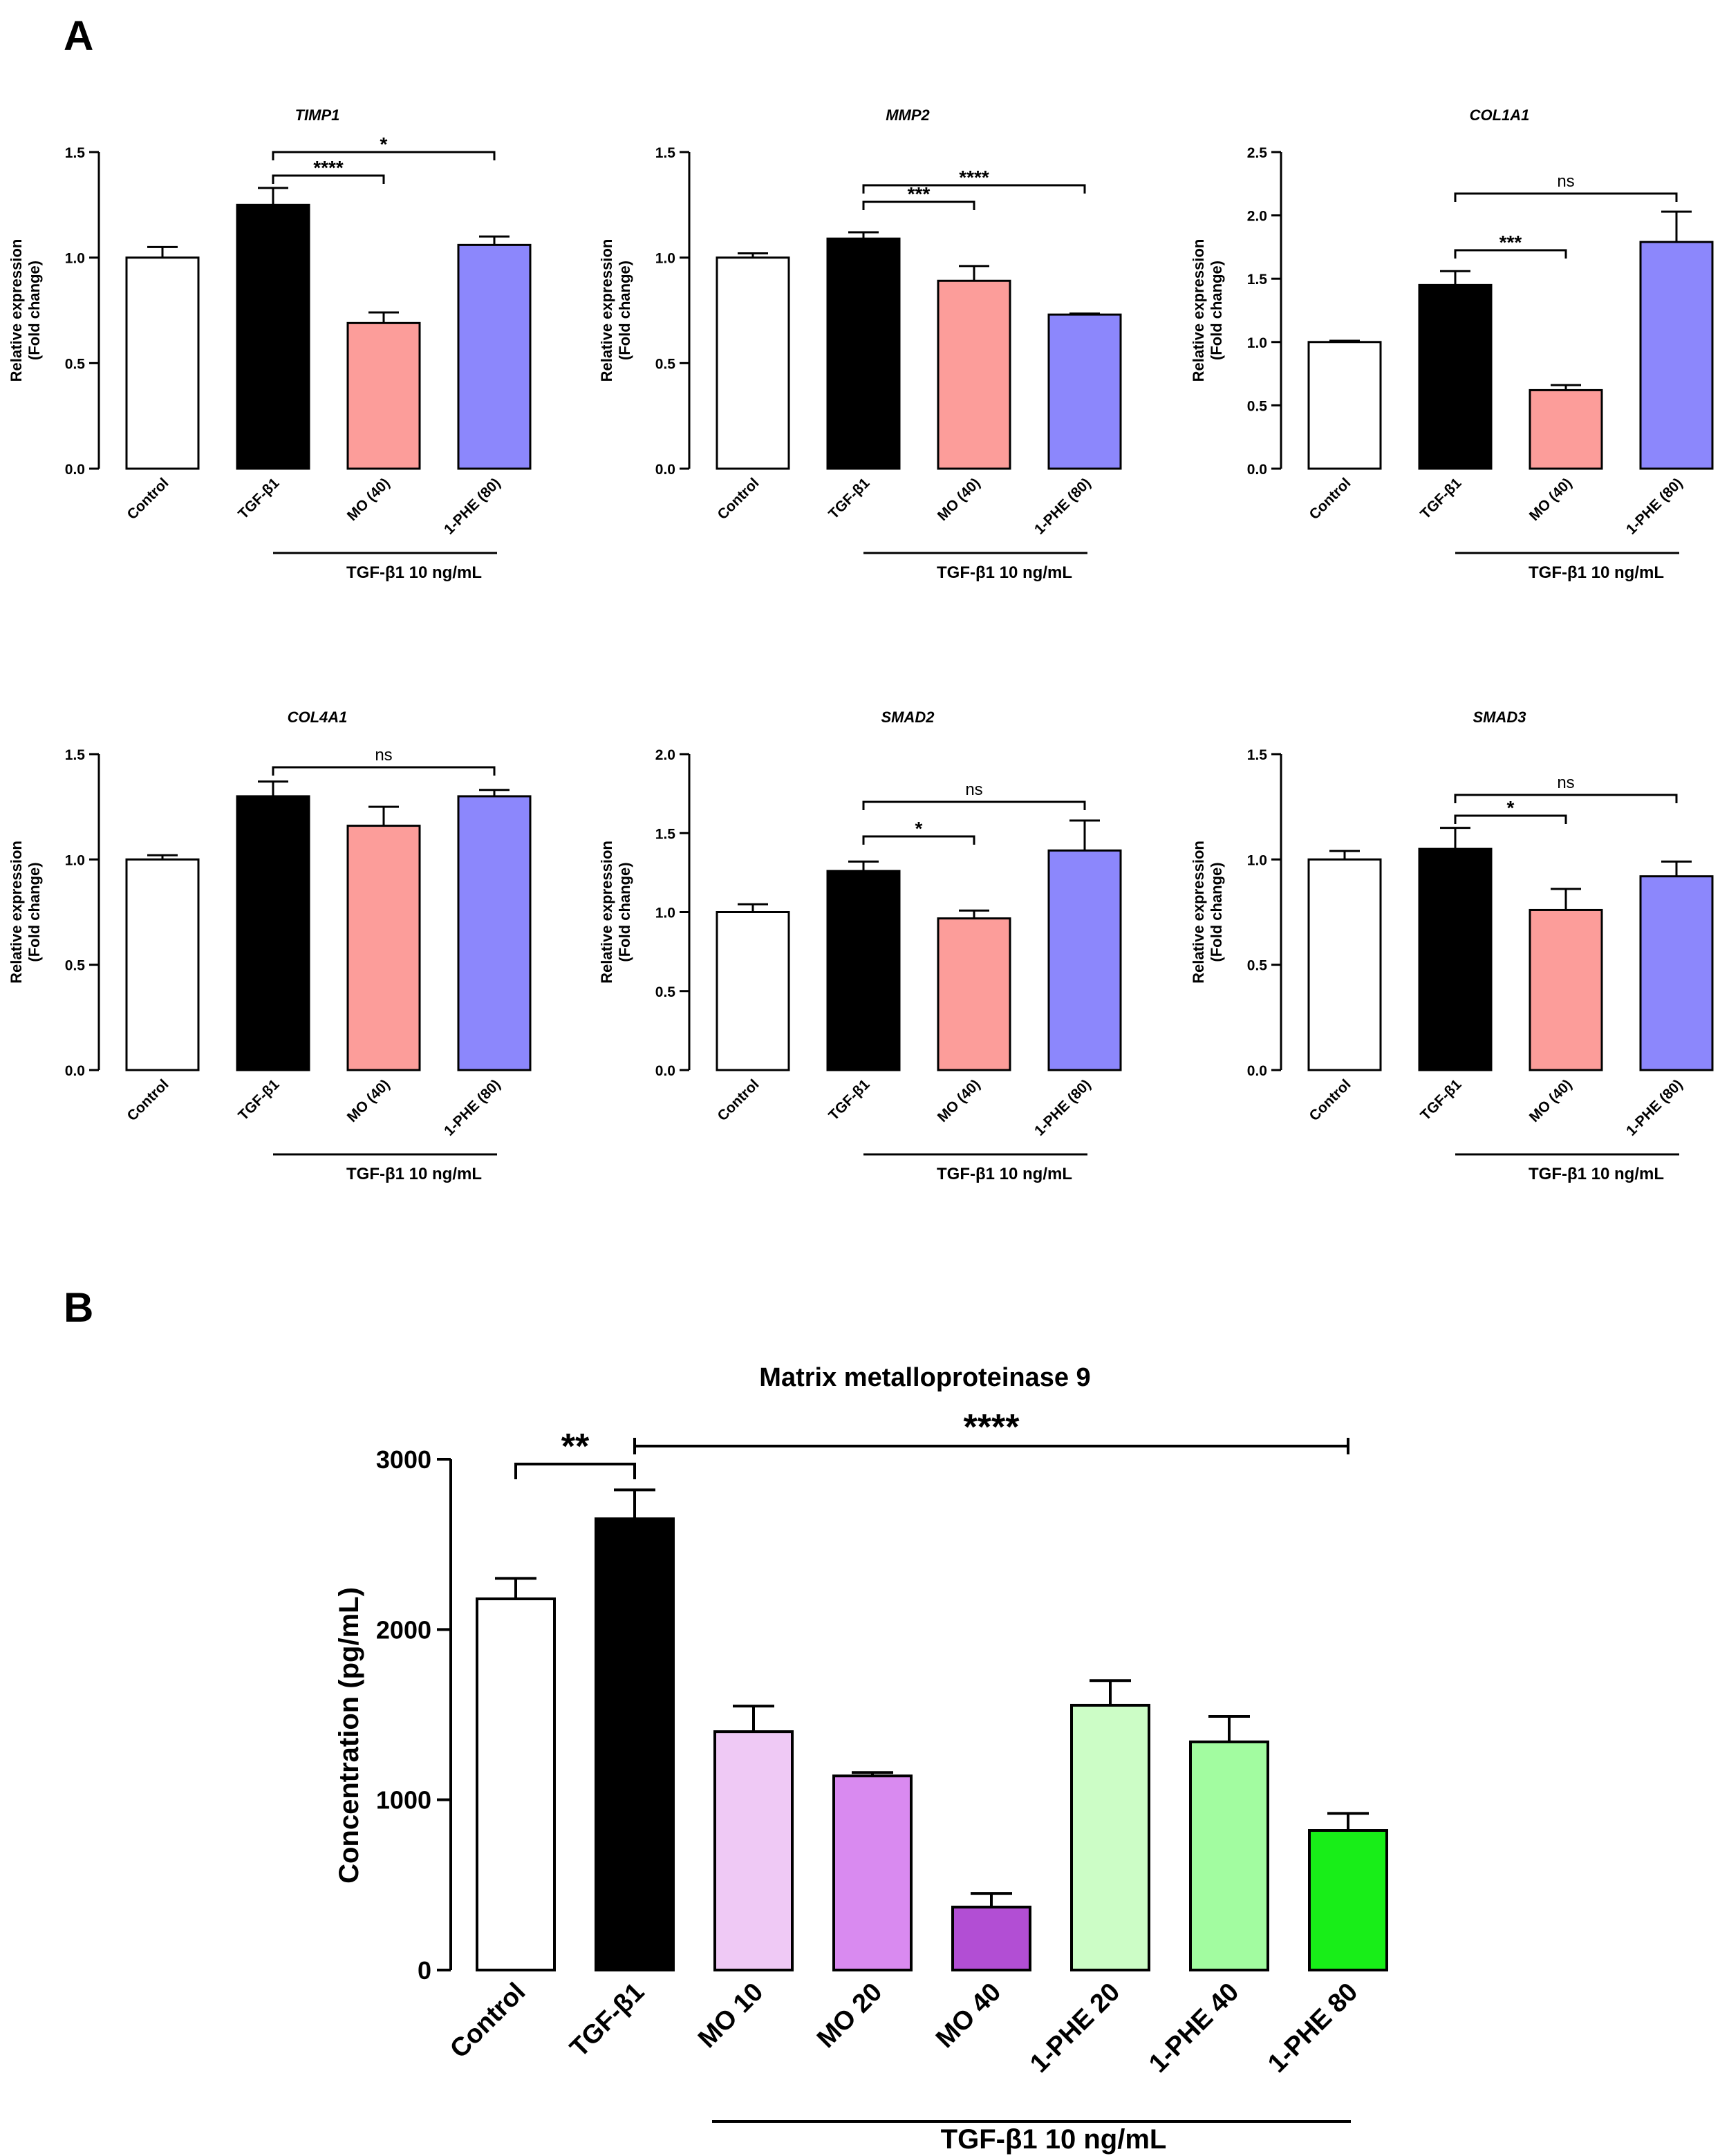 Image resolution: width=1729 pixels, height=2156 pixels. I want to click on y-tick-label: 0, so click(424, 1970).